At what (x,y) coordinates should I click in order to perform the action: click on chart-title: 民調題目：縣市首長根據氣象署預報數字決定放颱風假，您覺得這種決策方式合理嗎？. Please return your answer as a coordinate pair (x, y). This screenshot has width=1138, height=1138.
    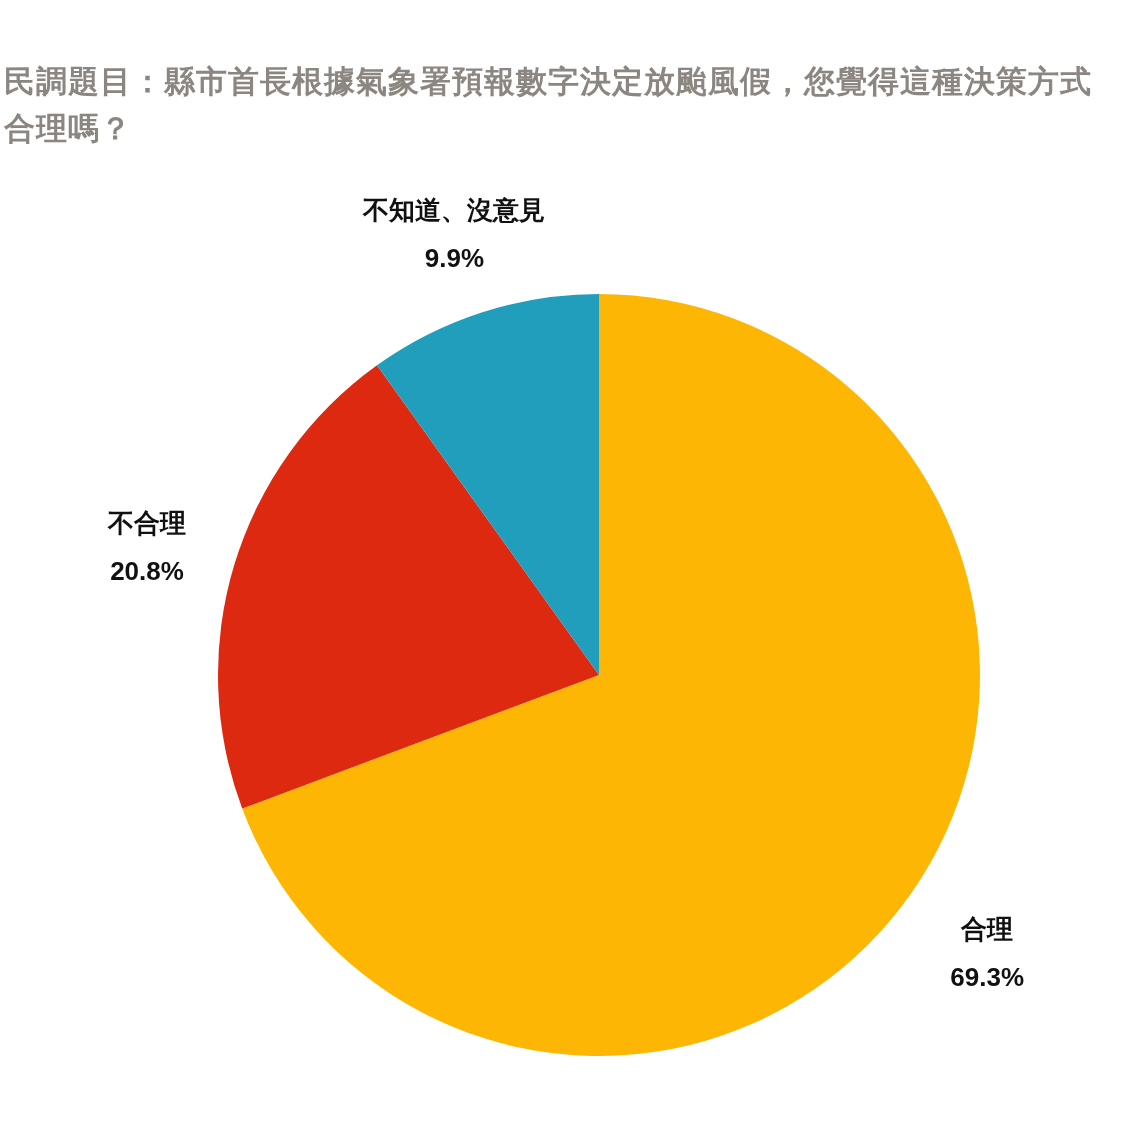
    Looking at the image, I should click on (548, 105).